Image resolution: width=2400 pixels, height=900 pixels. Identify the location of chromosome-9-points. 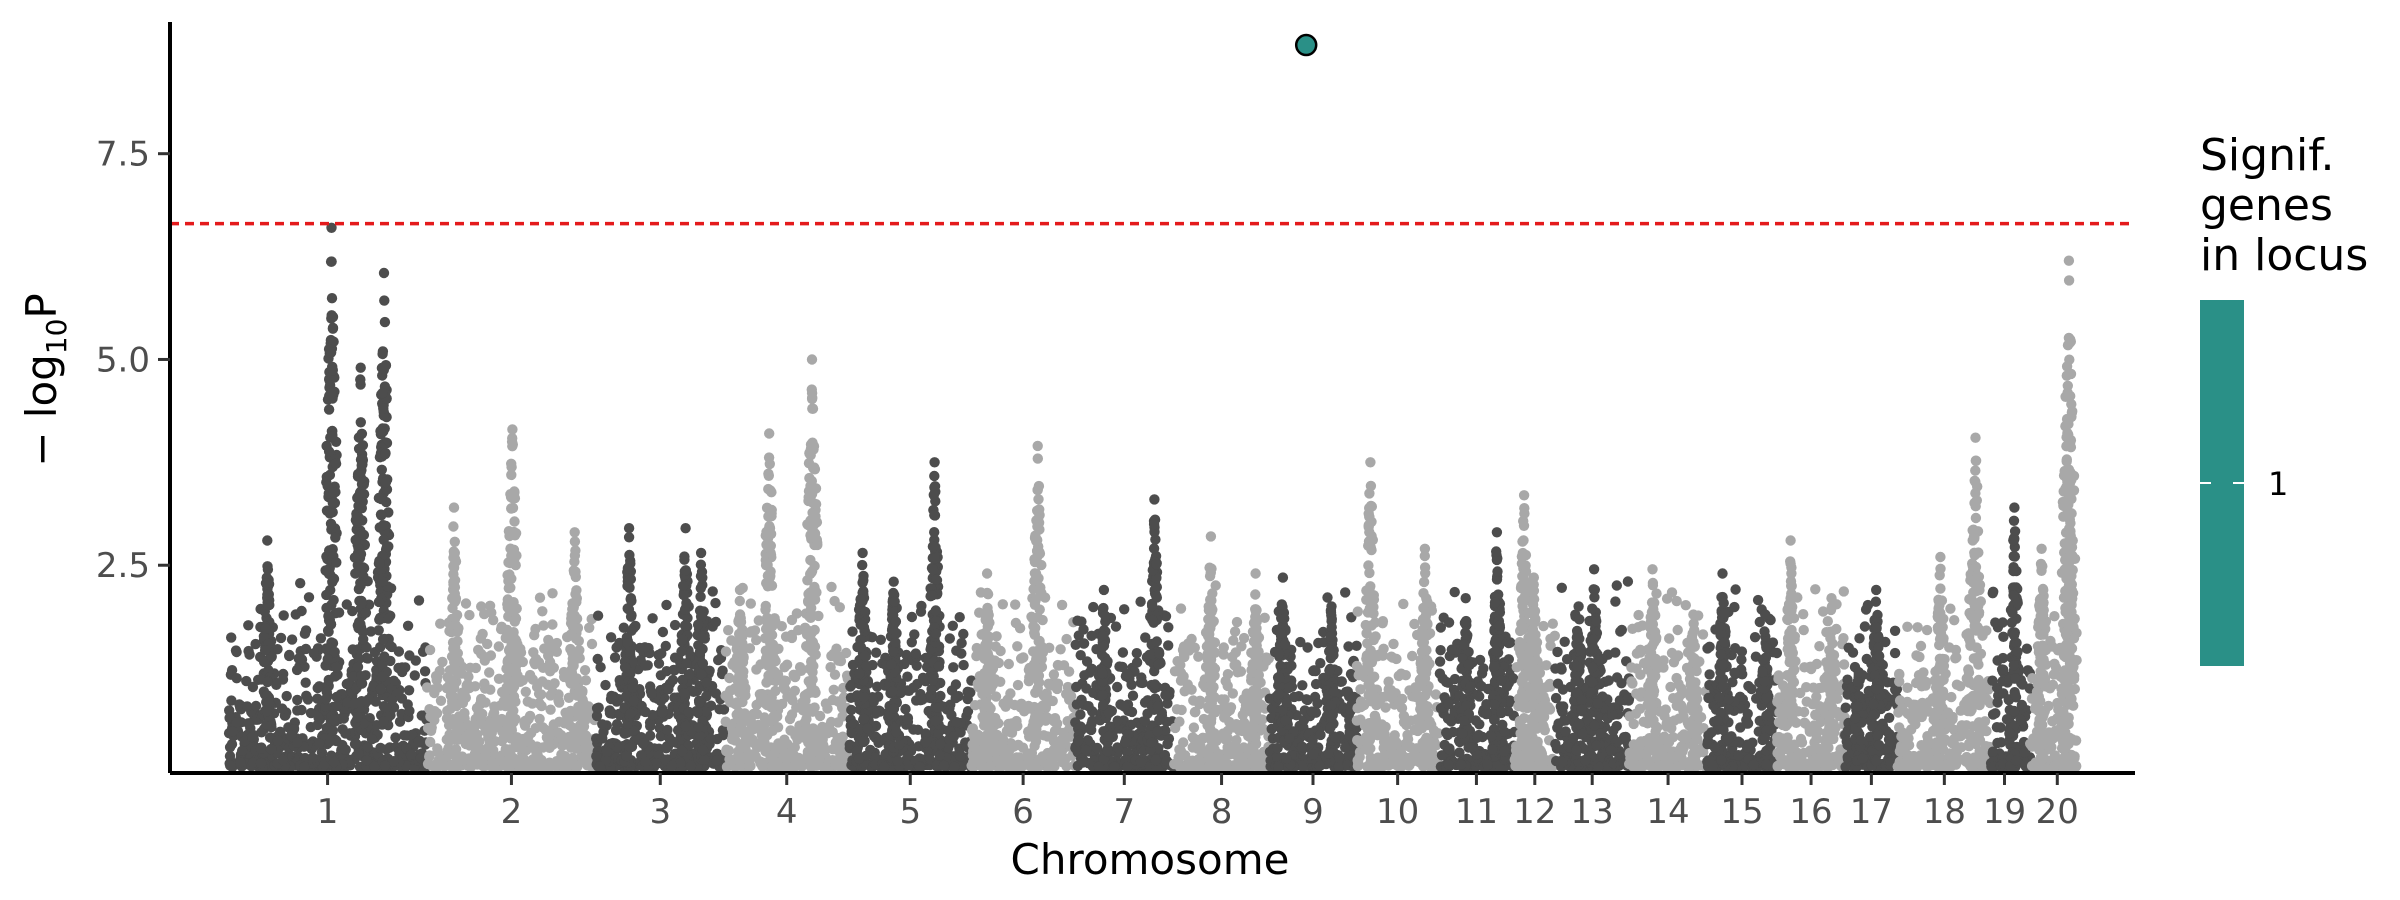
(1313, 672).